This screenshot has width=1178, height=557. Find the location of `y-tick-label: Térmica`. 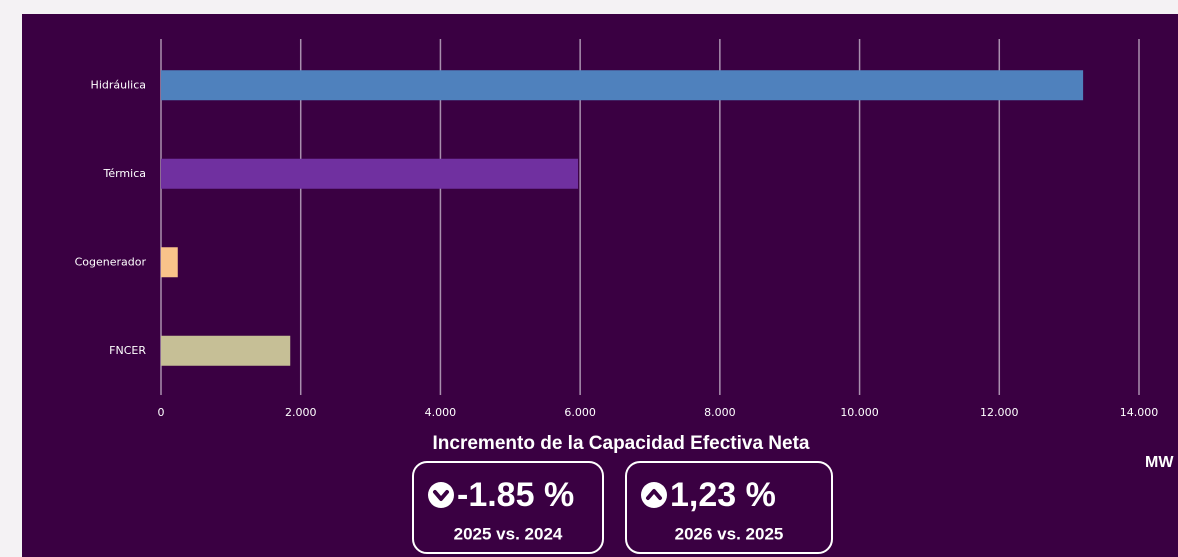

y-tick-label: Térmica is located at coordinates (124, 173).